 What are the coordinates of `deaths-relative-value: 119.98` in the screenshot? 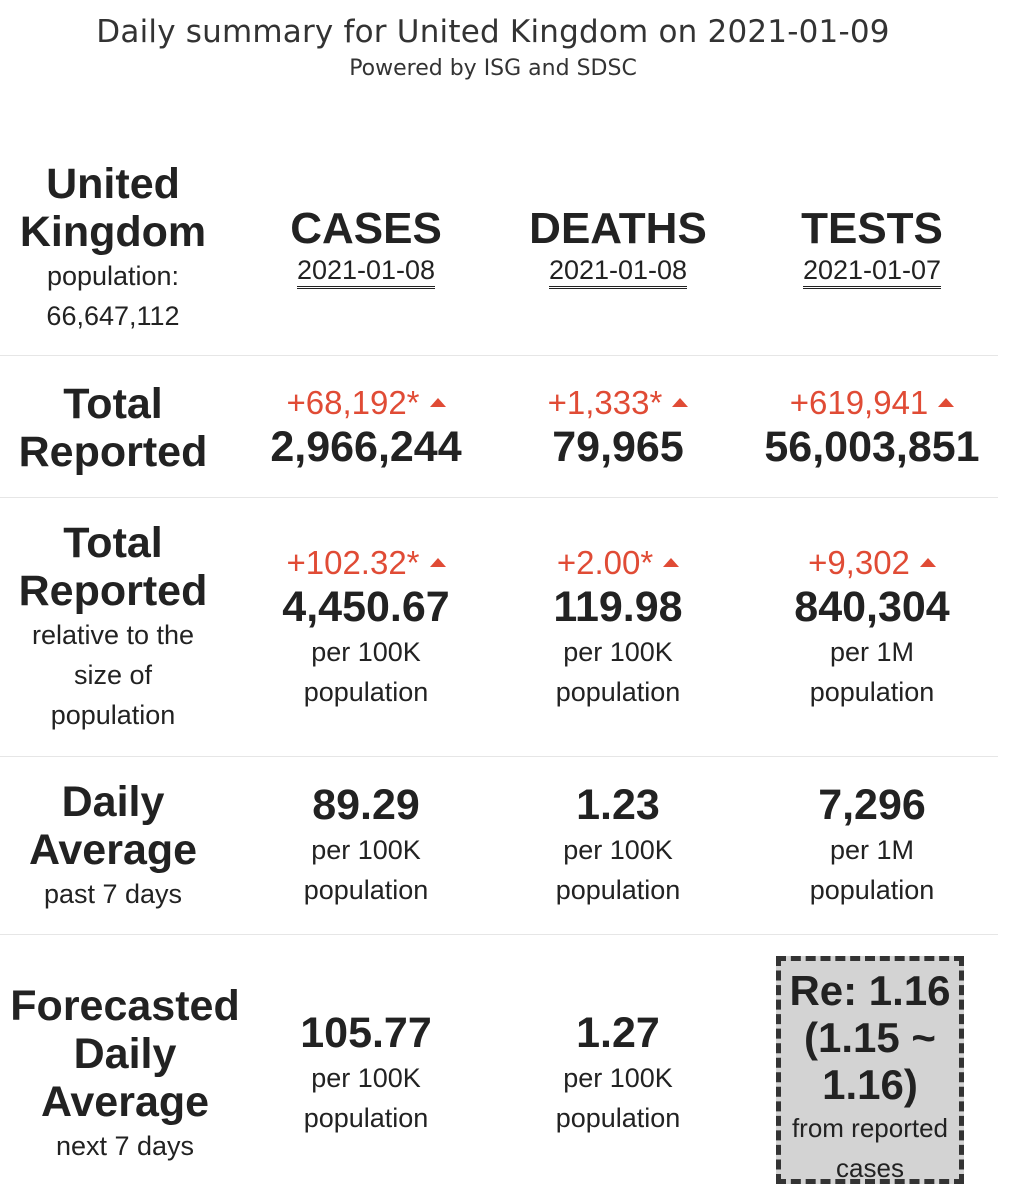 It's located at (618, 607).